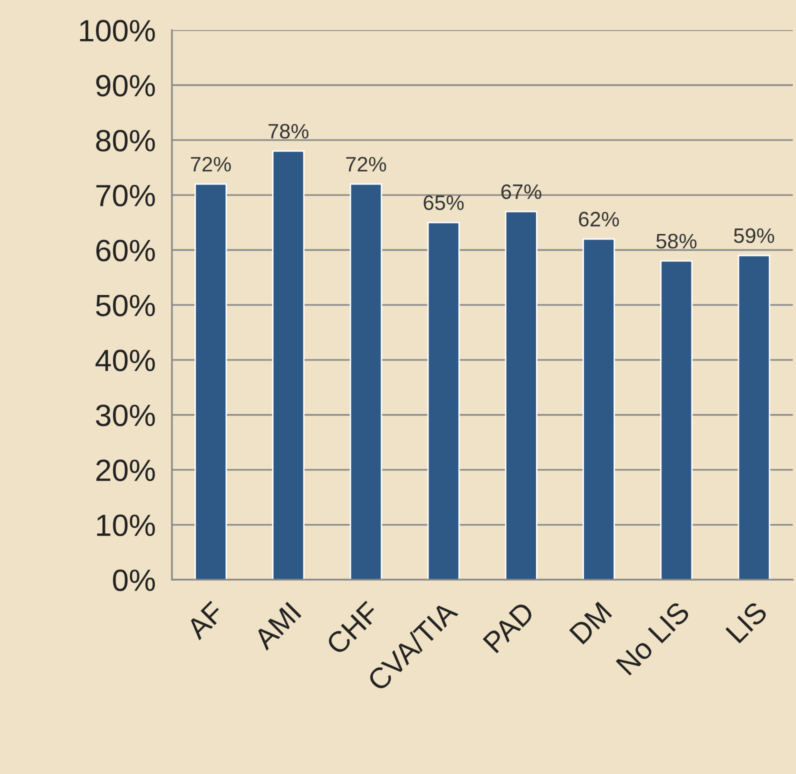 The image size is (796, 774). I want to click on data-label: 59%, so click(754, 236).